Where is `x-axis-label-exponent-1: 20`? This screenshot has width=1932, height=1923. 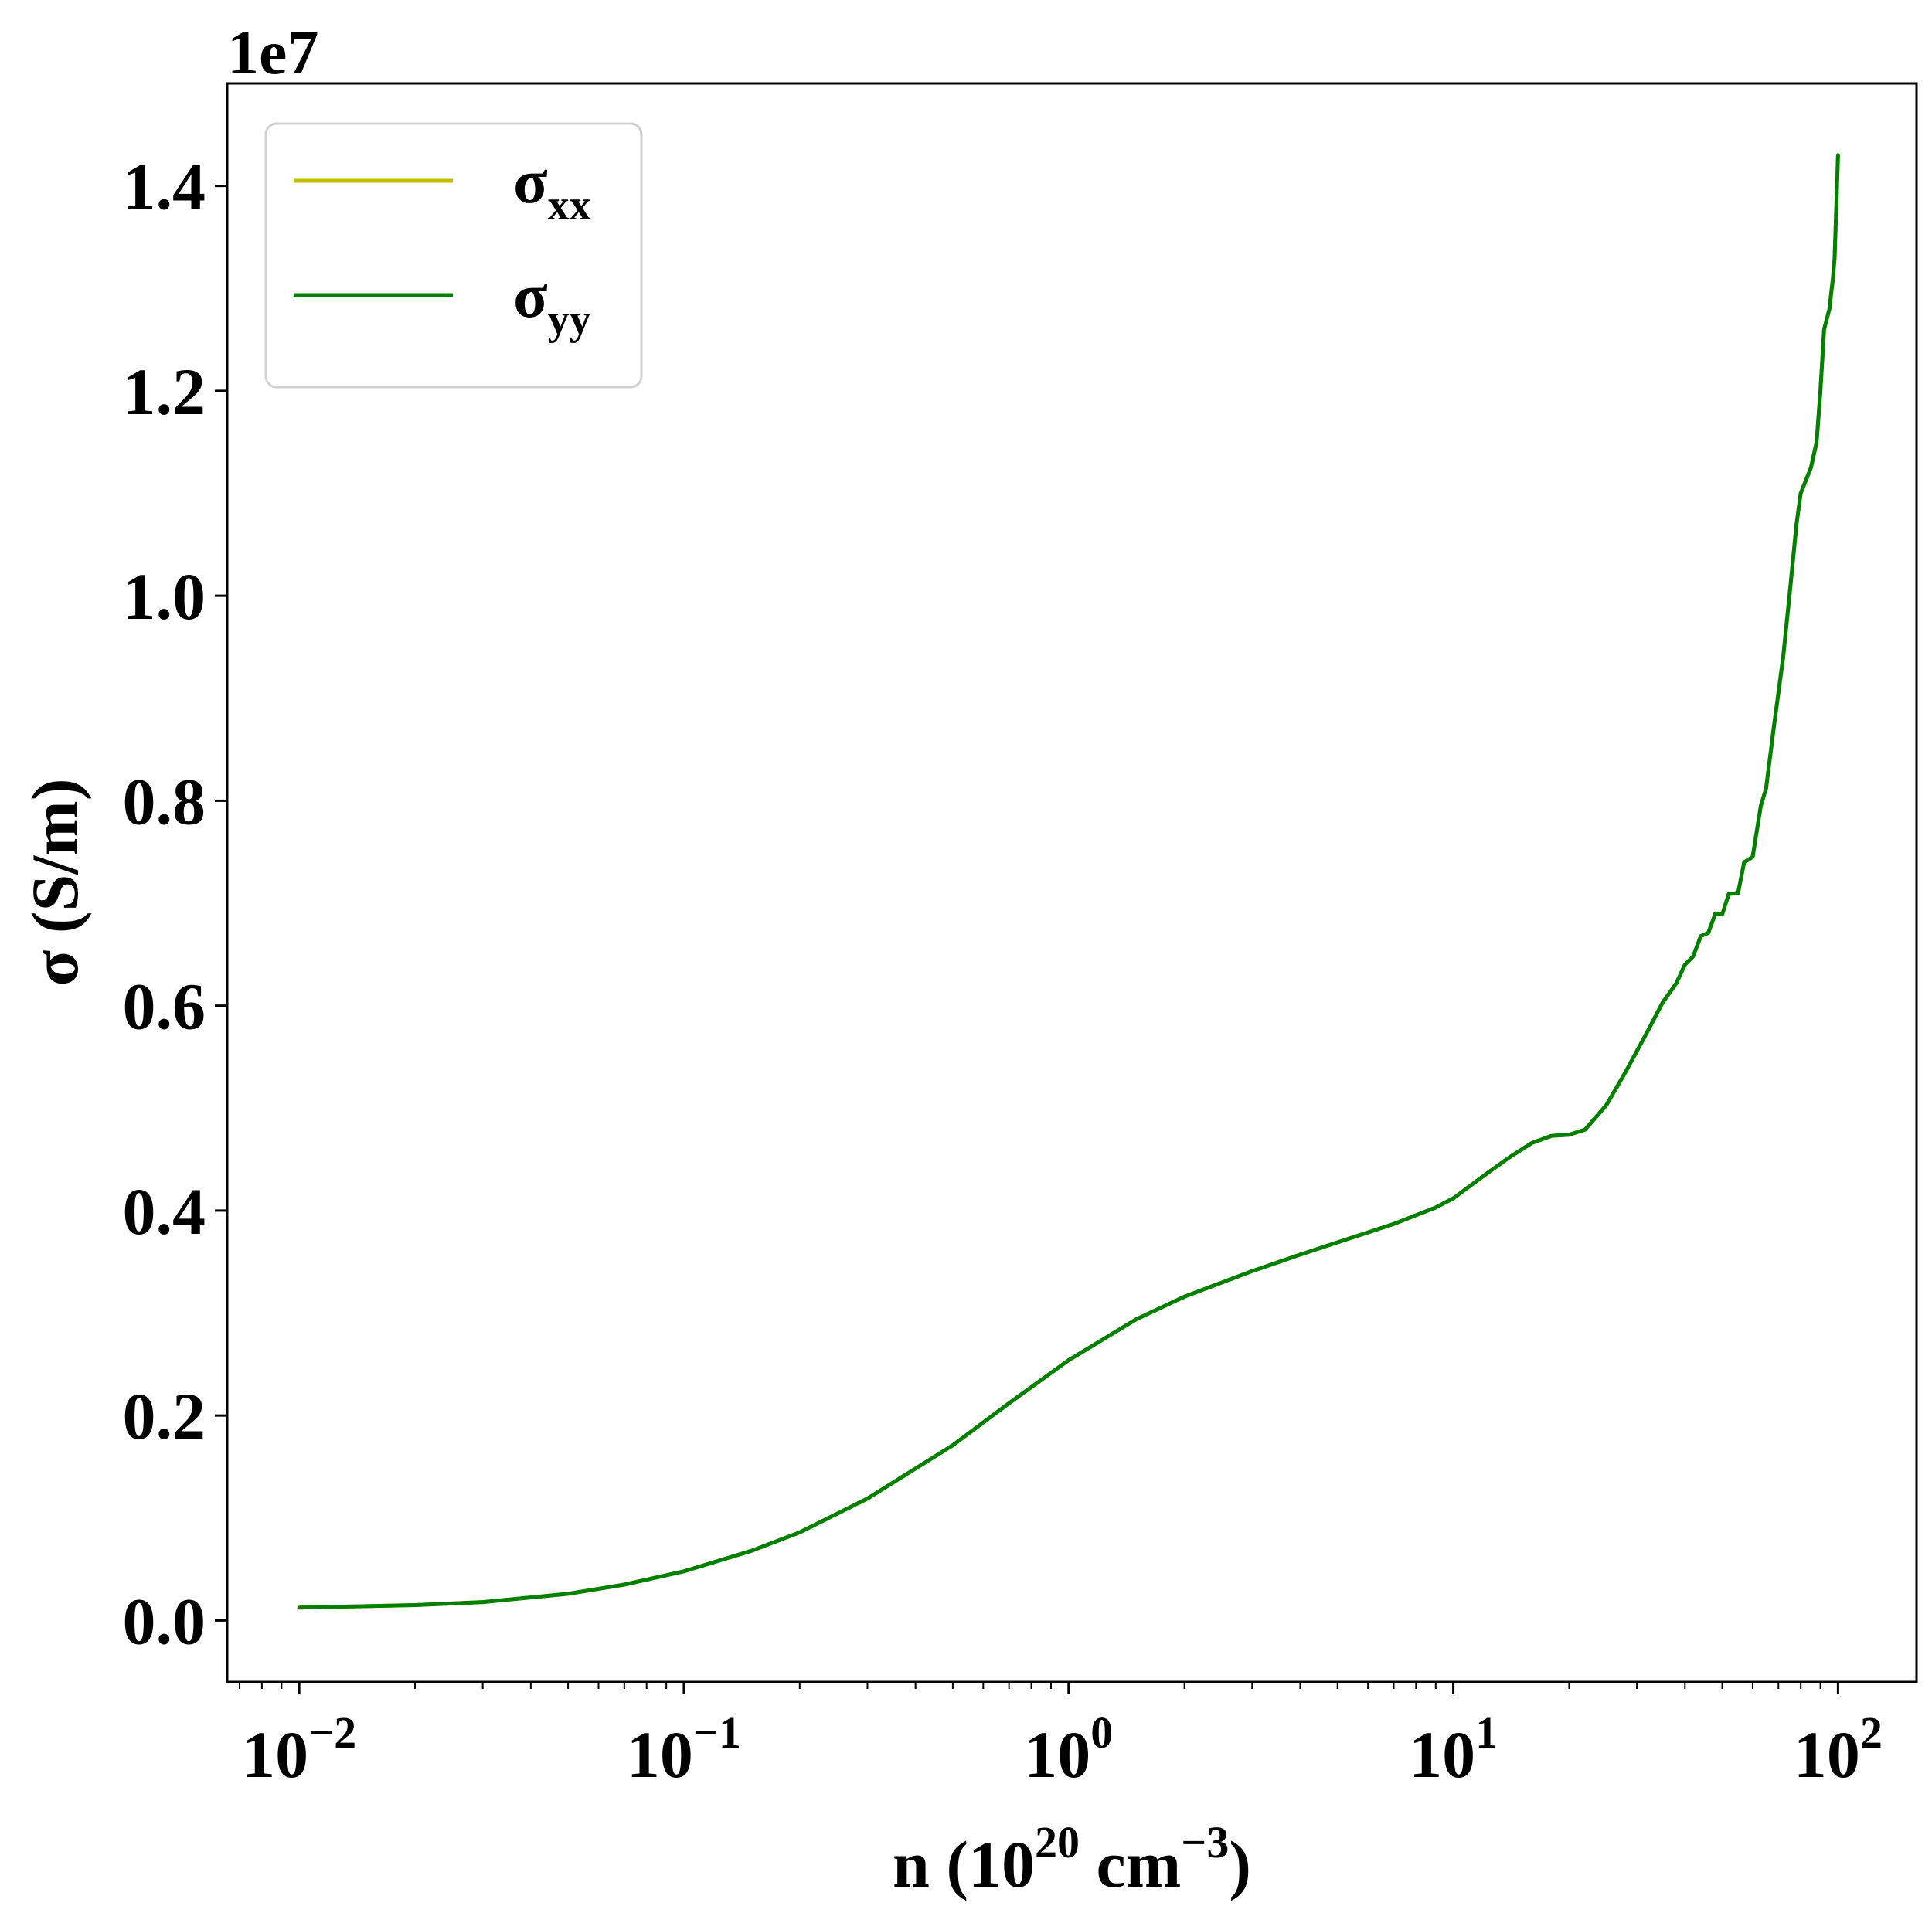 x-axis-label-exponent-1: 20 is located at coordinates (1057, 1842).